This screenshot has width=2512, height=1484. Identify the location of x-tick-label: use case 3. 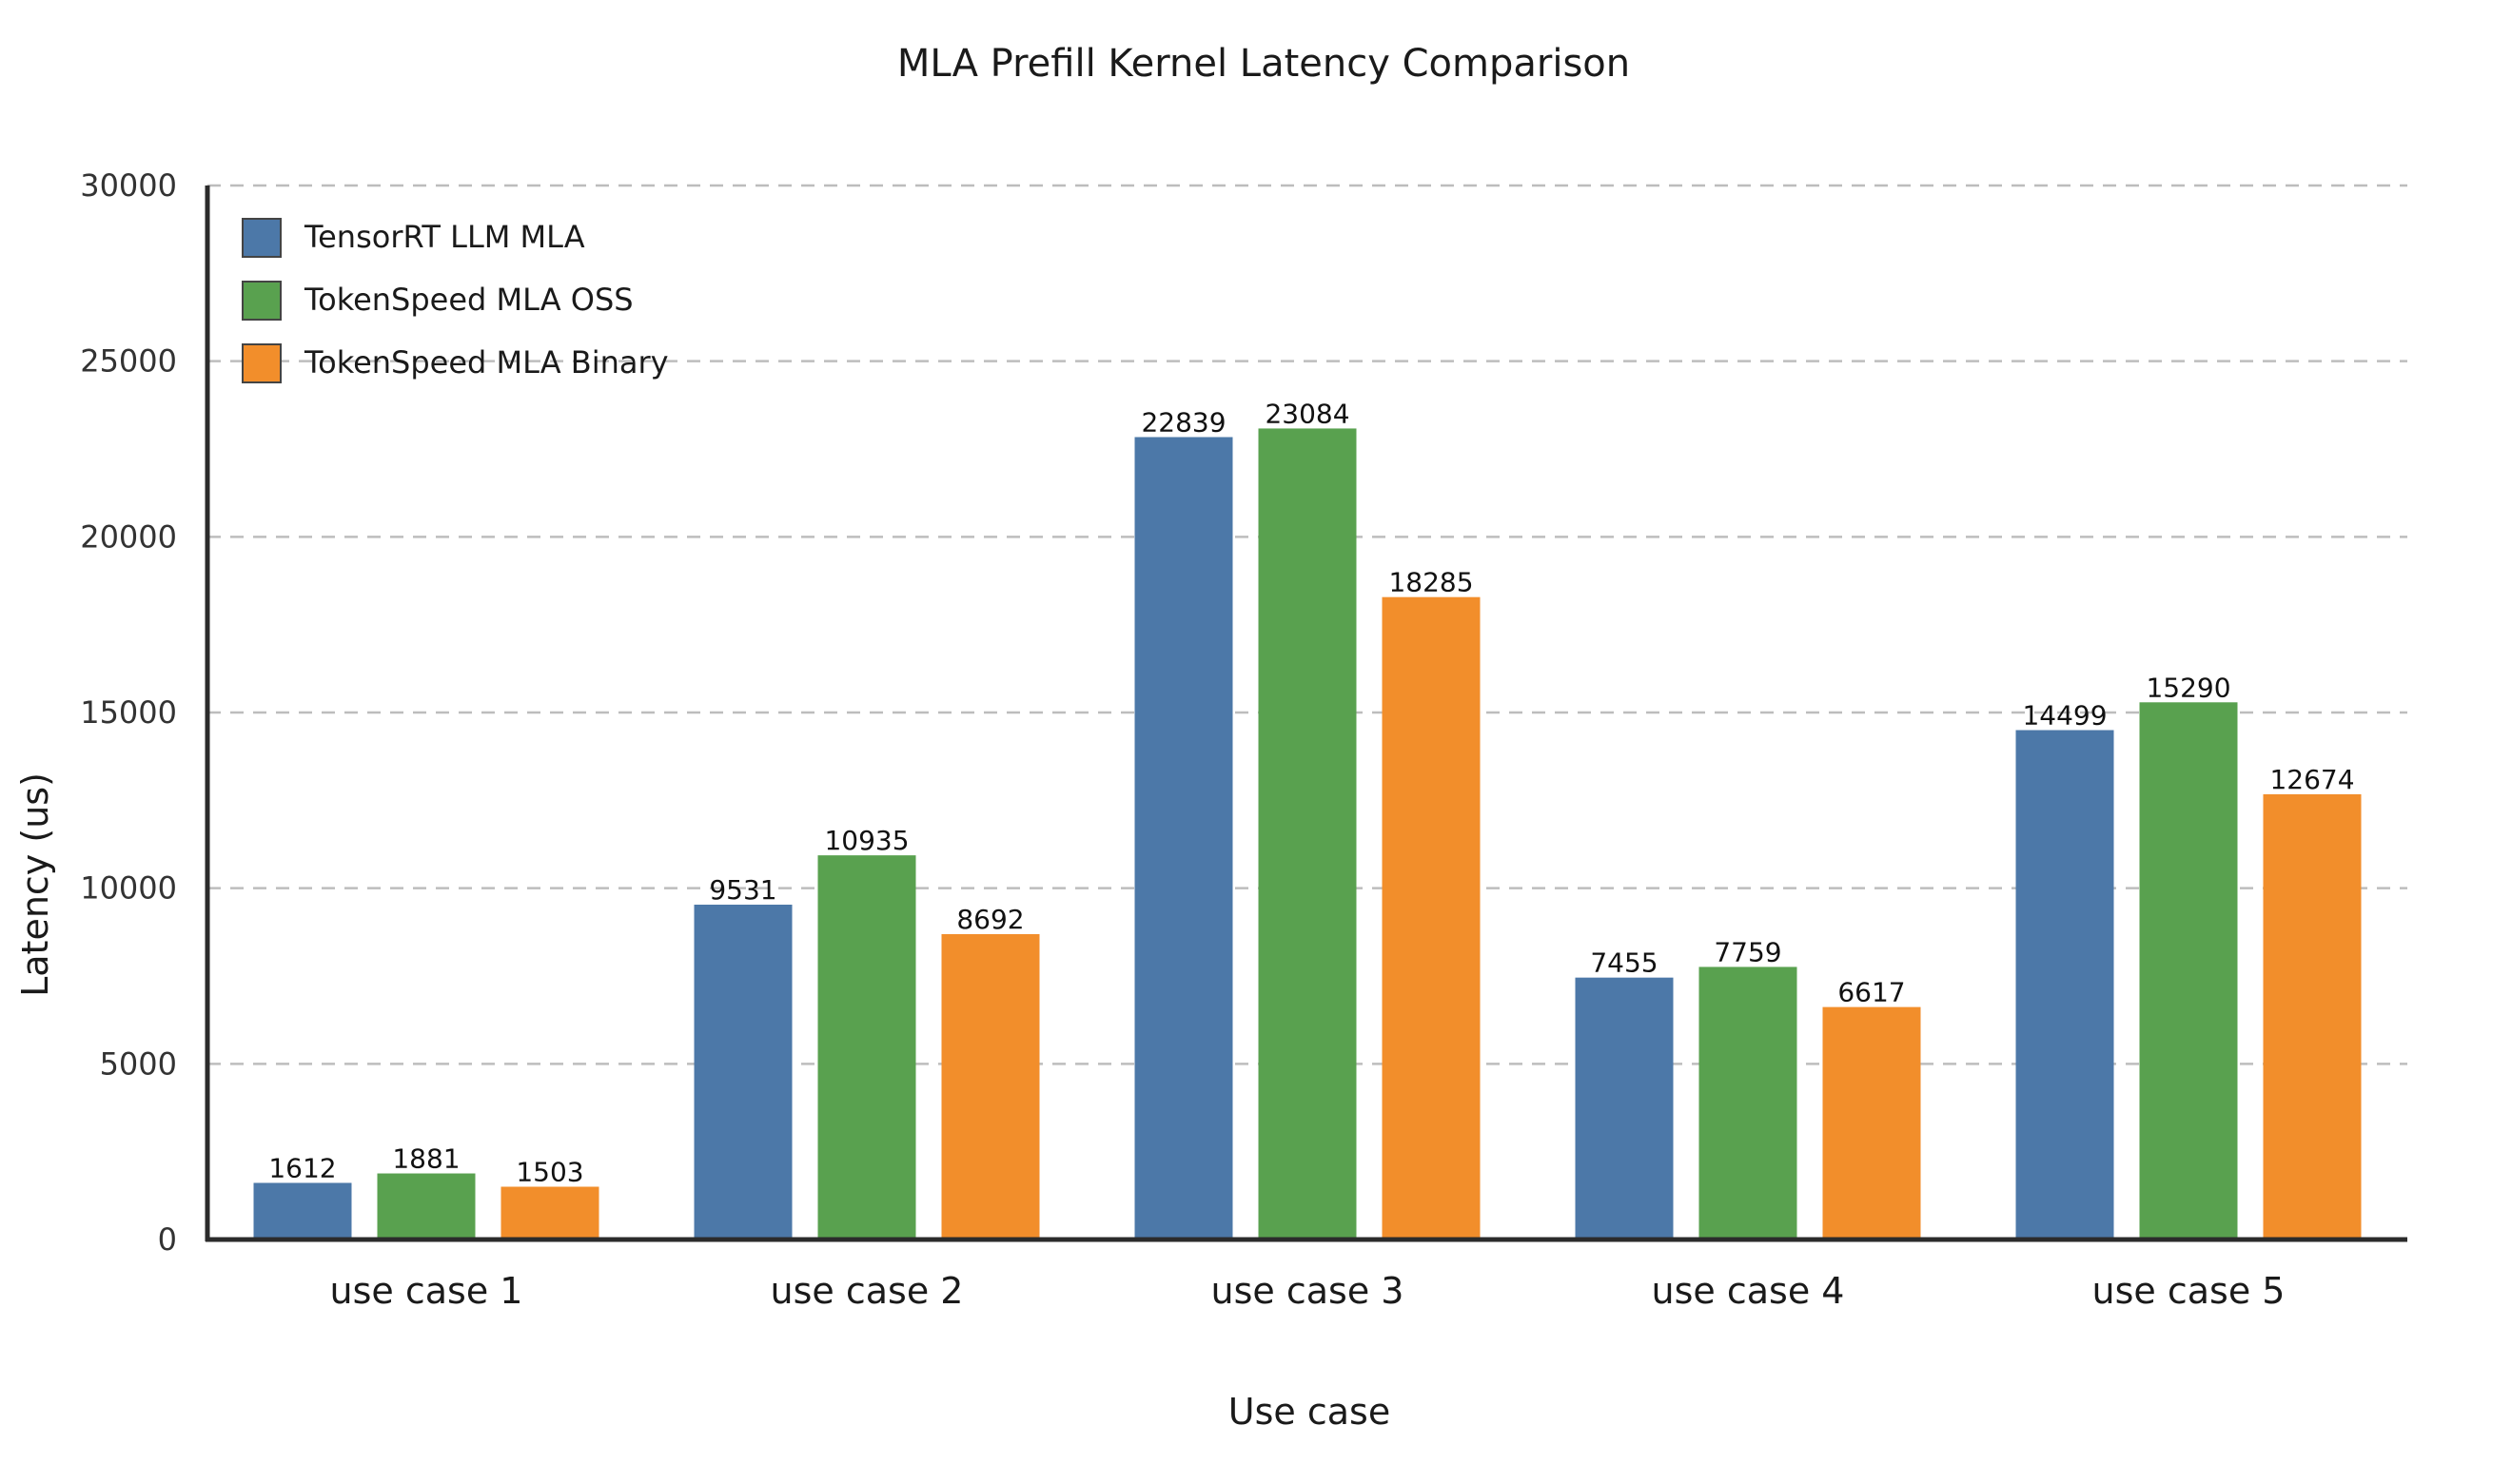
(1307, 1291).